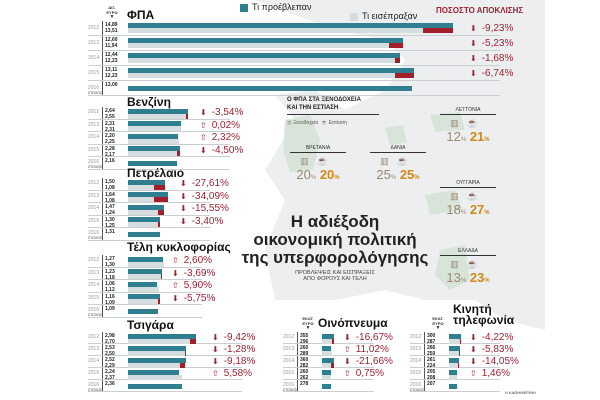 The height and width of the screenshot is (400, 600). What do you see at coordinates (110, 123) in the screenshot?
I see `planned-value: 2,31` at bounding box center [110, 123].